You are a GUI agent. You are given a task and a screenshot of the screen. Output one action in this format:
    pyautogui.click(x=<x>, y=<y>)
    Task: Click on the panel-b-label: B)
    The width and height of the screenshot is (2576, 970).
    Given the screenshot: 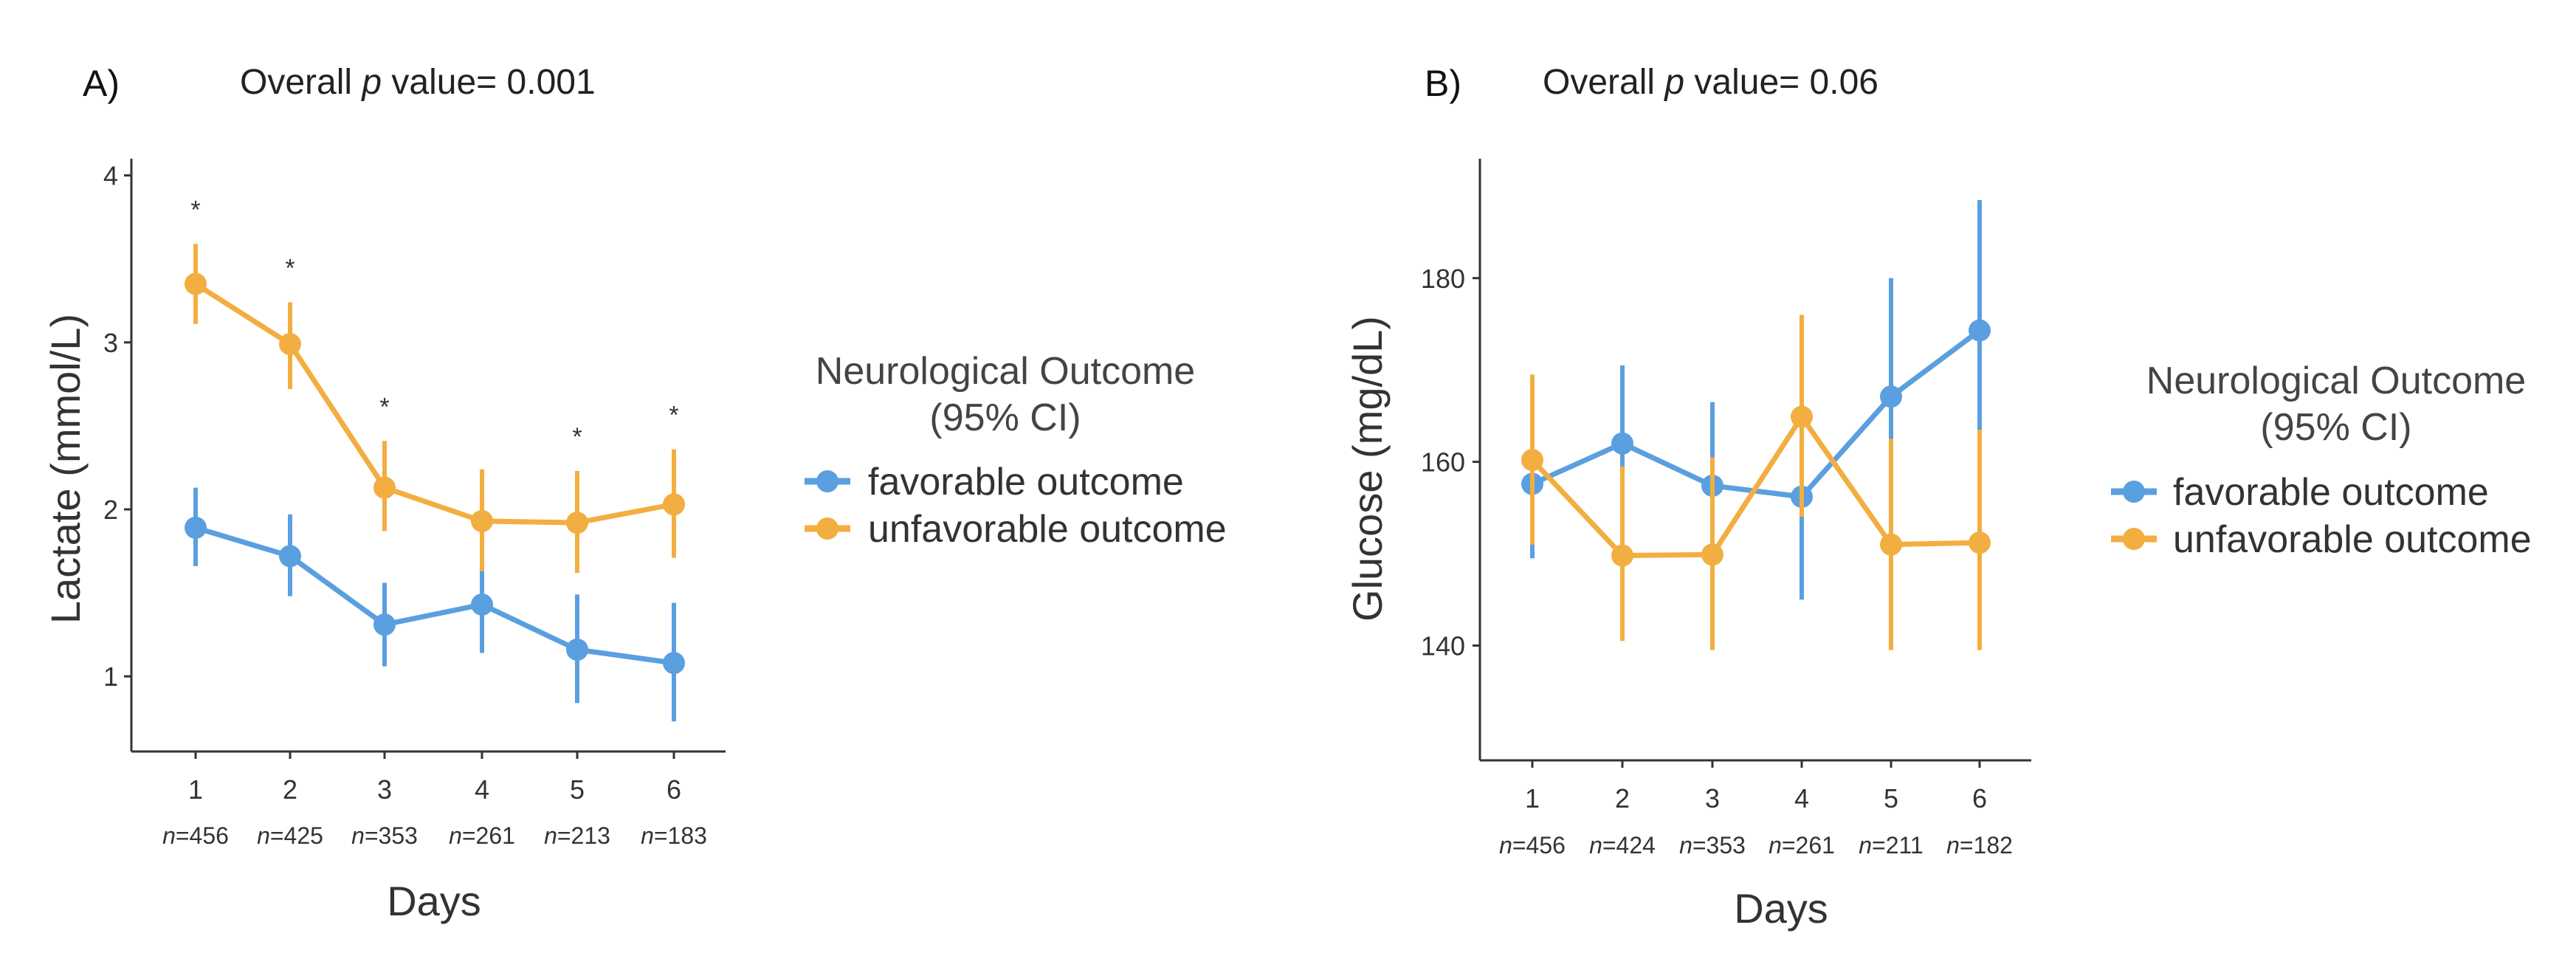 What is the action you would take?
    pyautogui.click(x=1443, y=83)
    